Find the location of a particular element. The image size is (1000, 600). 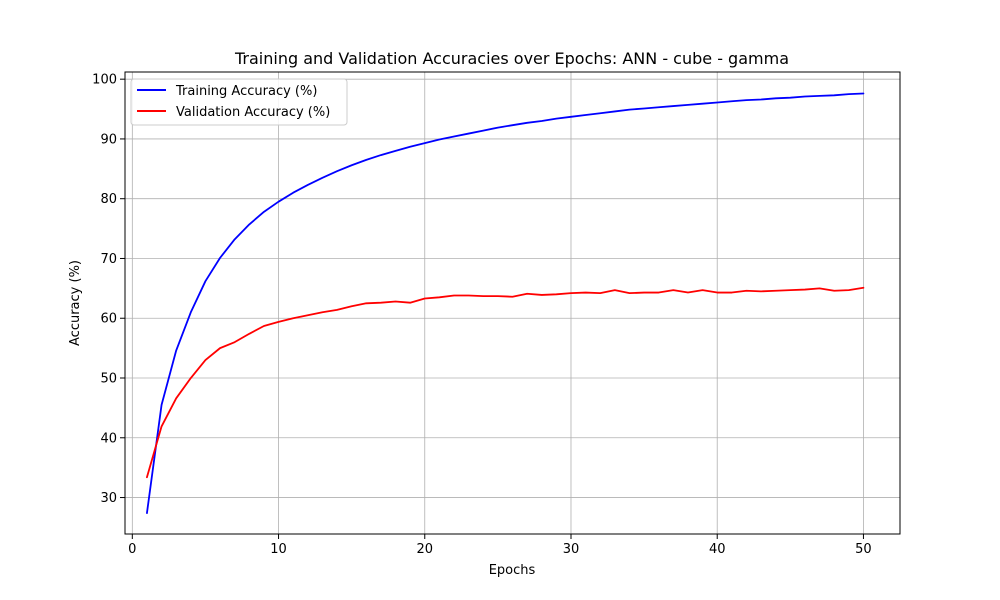

x-tick-label: 30 is located at coordinates (571, 549).